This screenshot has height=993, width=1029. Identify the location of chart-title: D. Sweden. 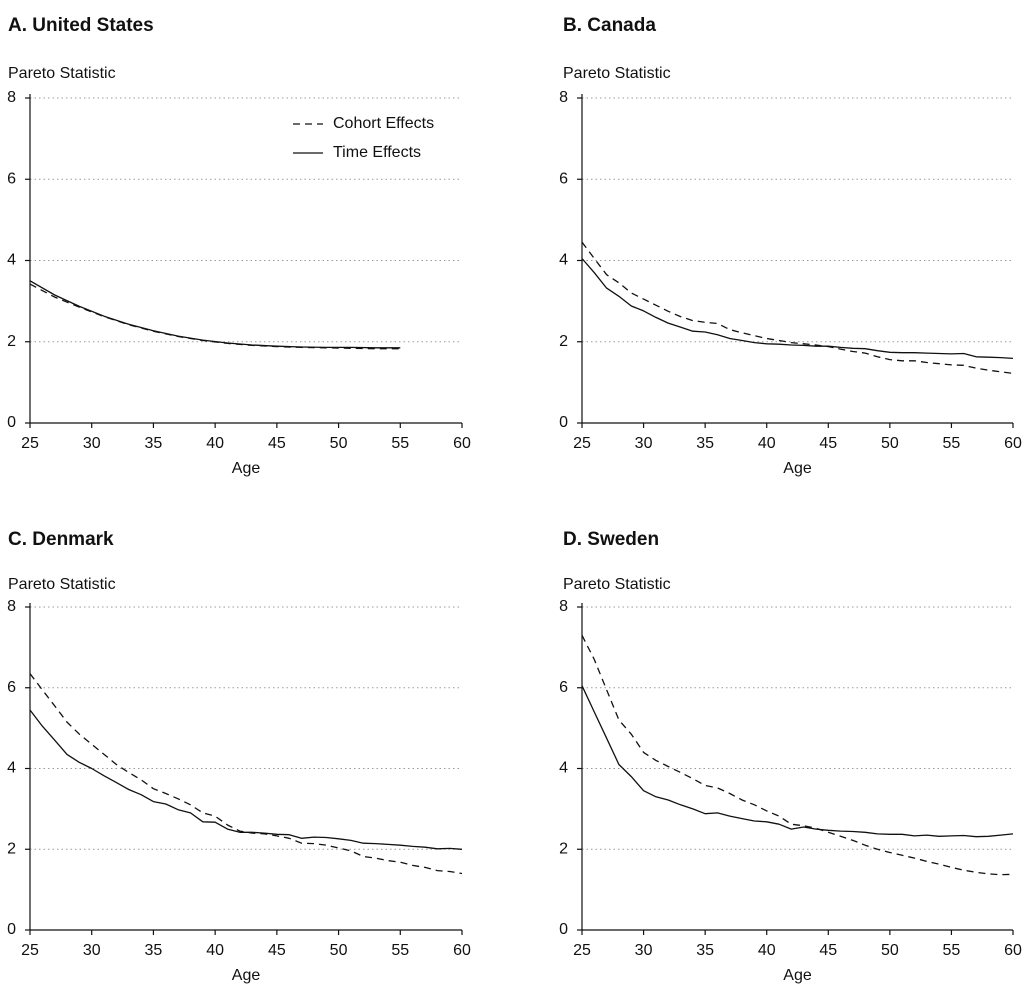
(611, 539).